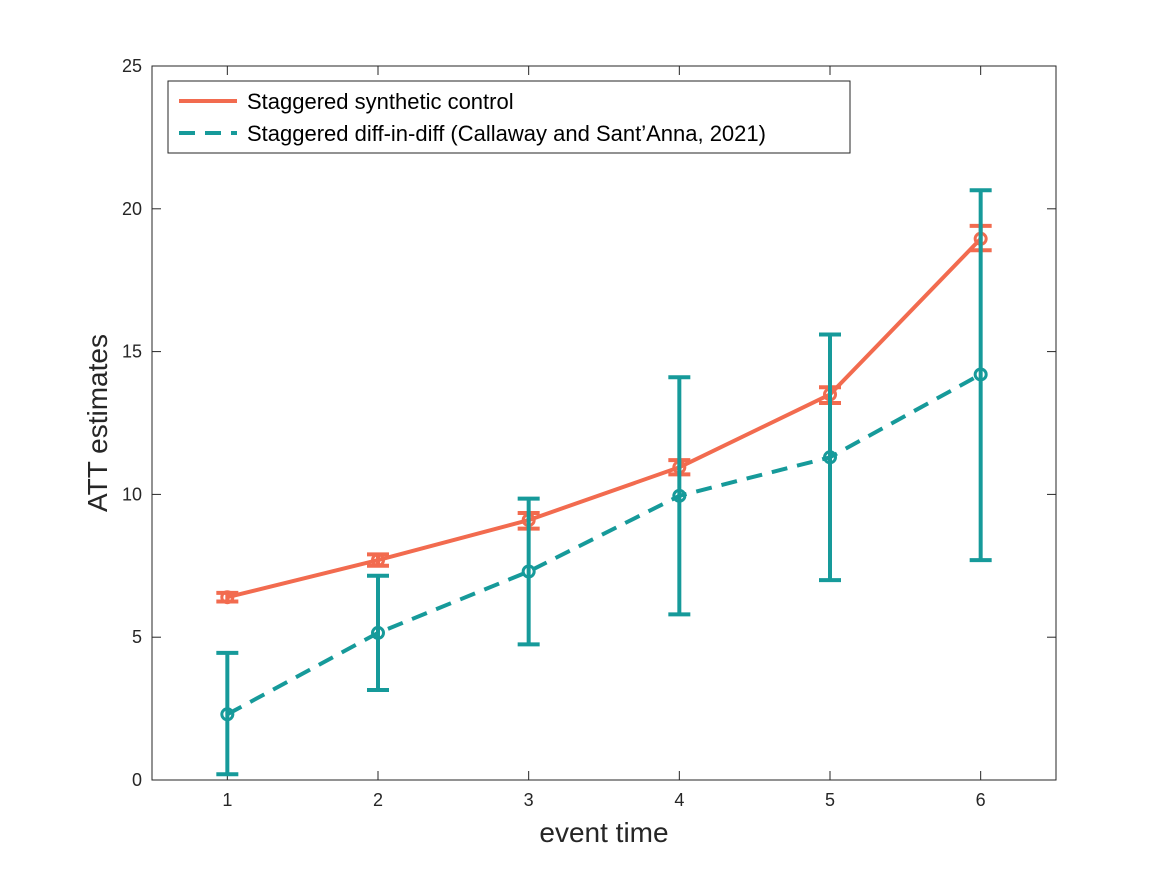 Image resolution: width=1167 pixels, height=875 pixels. Describe the element at coordinates (137, 780) in the screenshot. I see `y-tick-label: 0` at that location.